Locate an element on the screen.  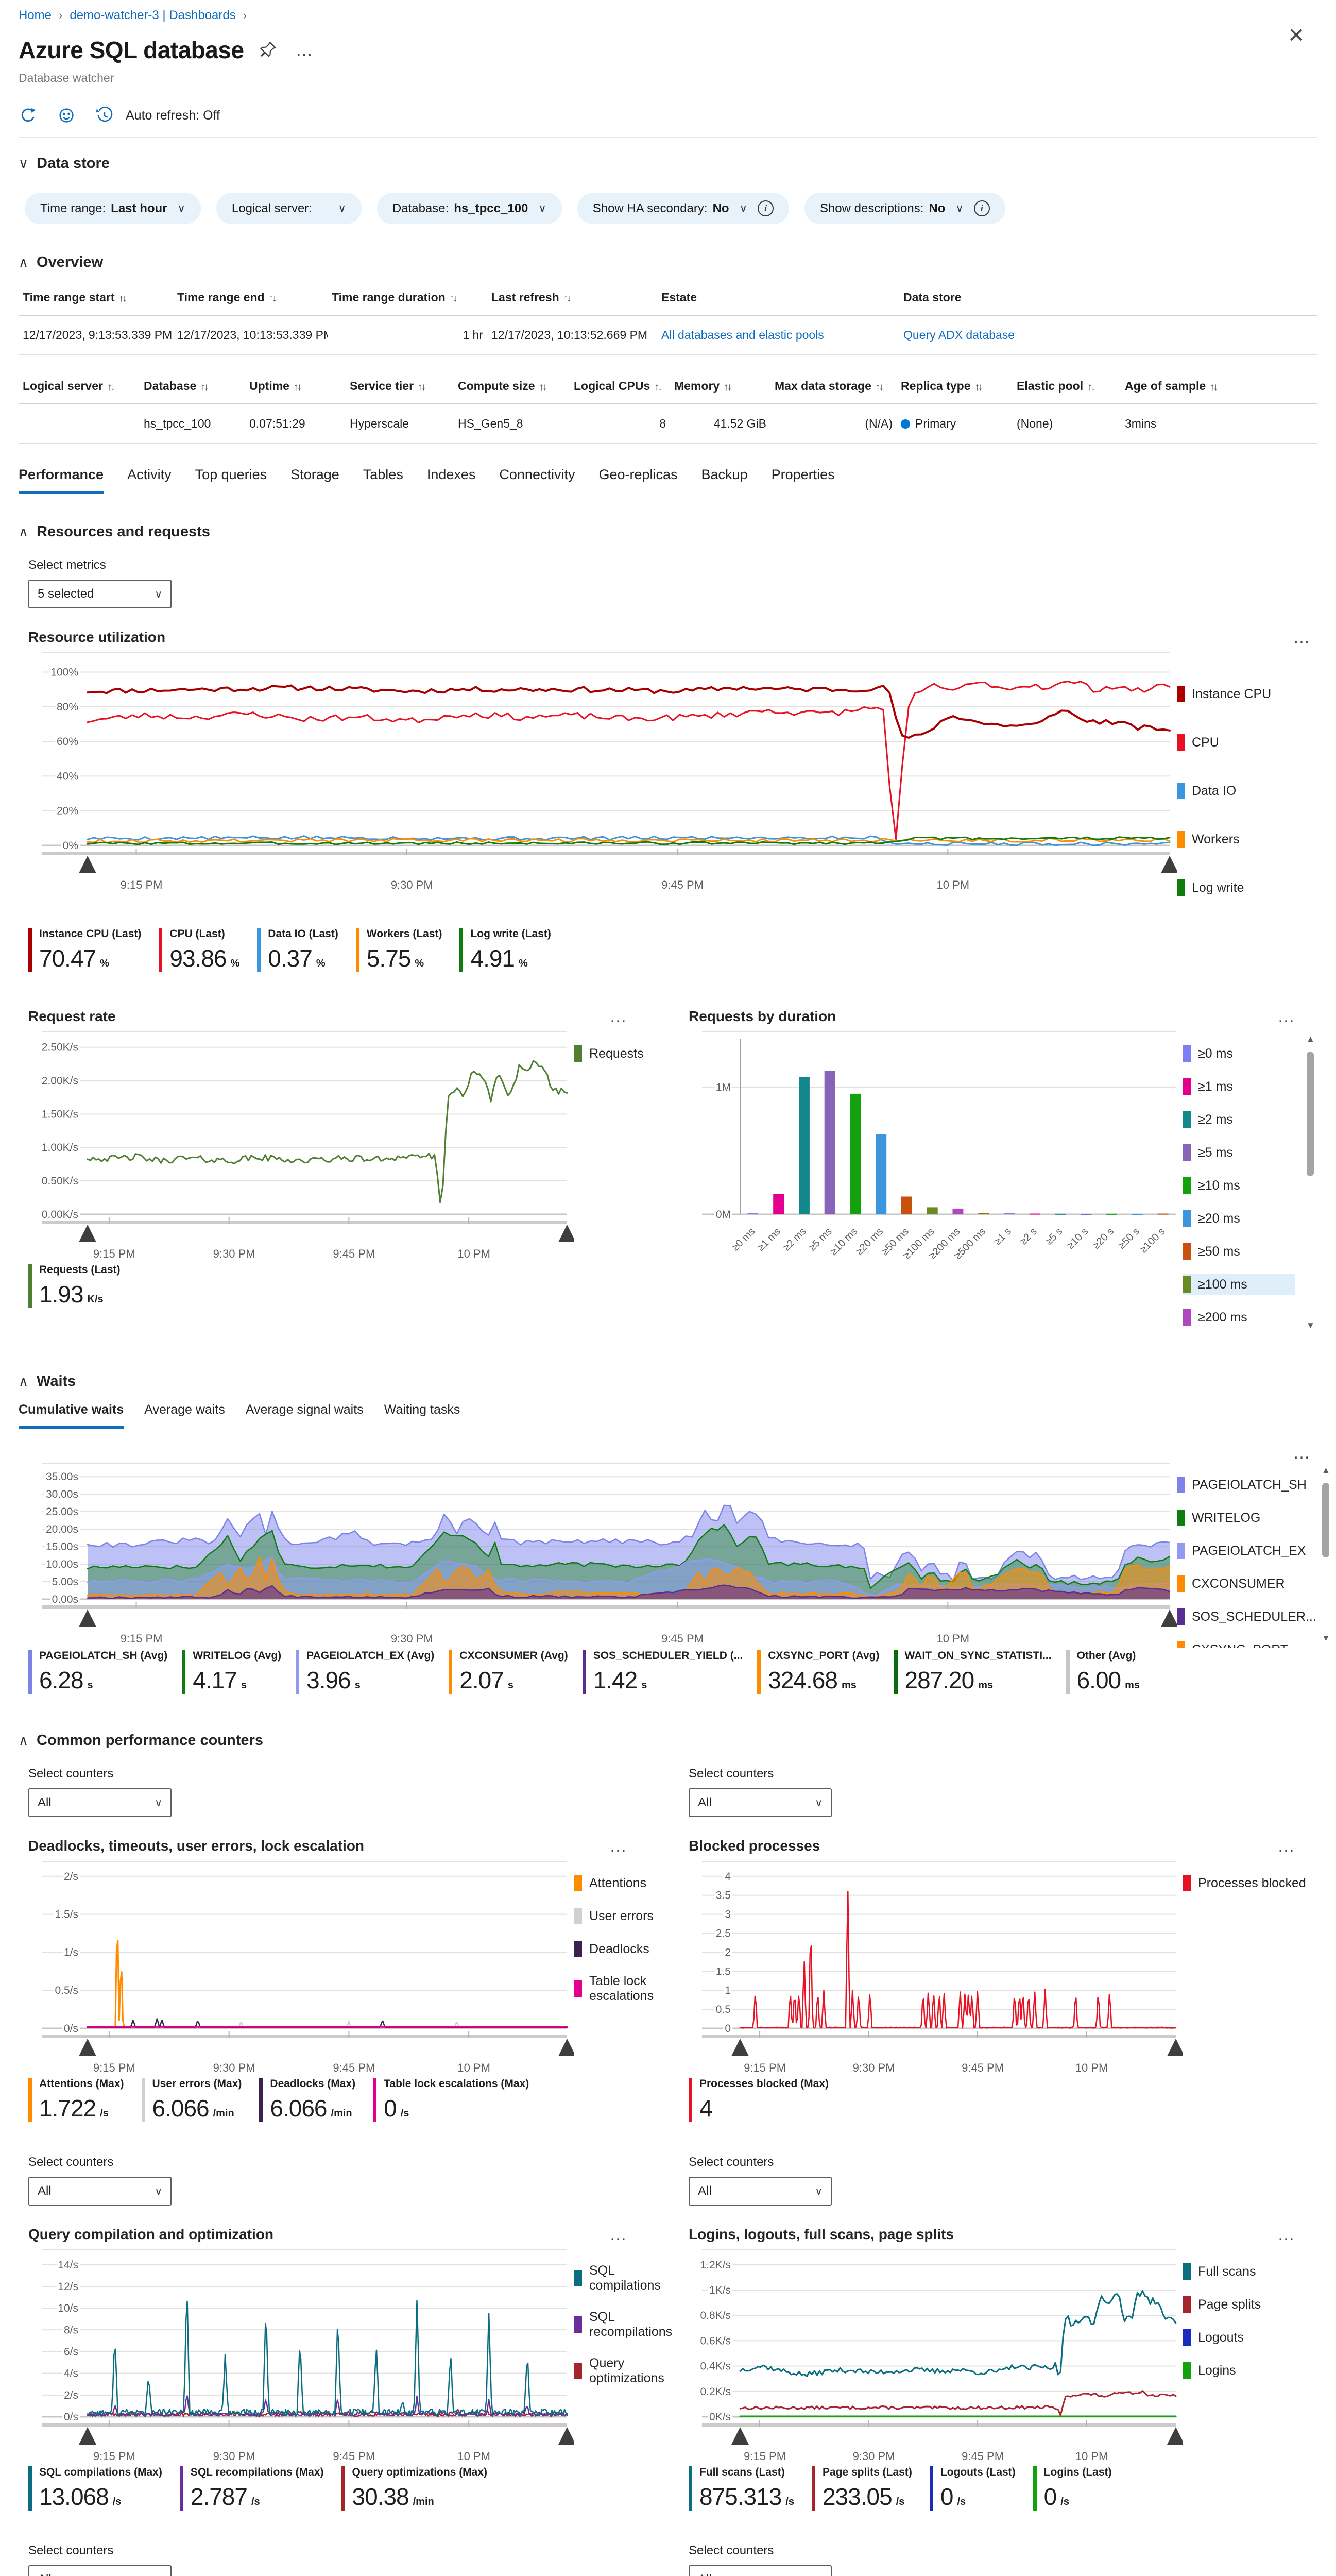
legend-item-processes-blocked: Processes blocked is located at coordinates (1252, 1883).